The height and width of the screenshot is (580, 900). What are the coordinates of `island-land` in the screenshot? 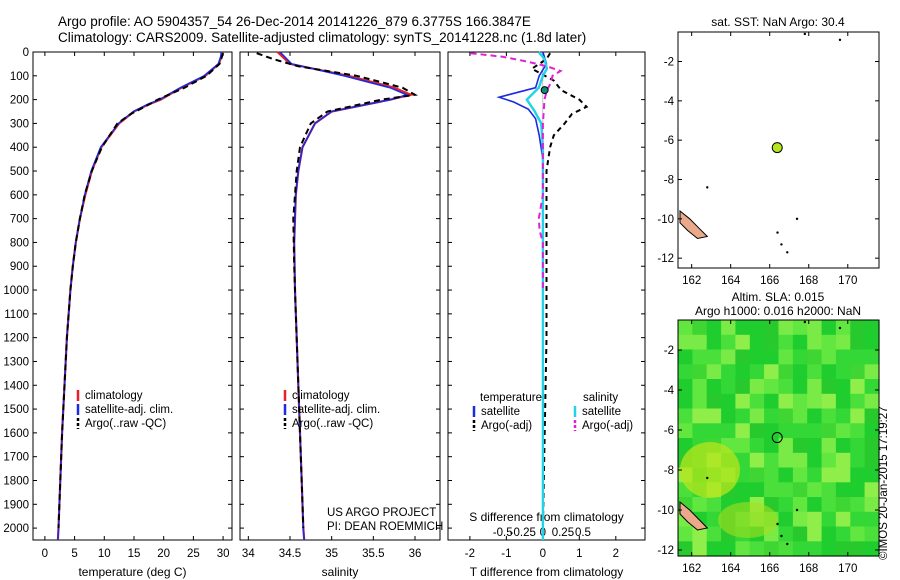 It's located at (694, 515).